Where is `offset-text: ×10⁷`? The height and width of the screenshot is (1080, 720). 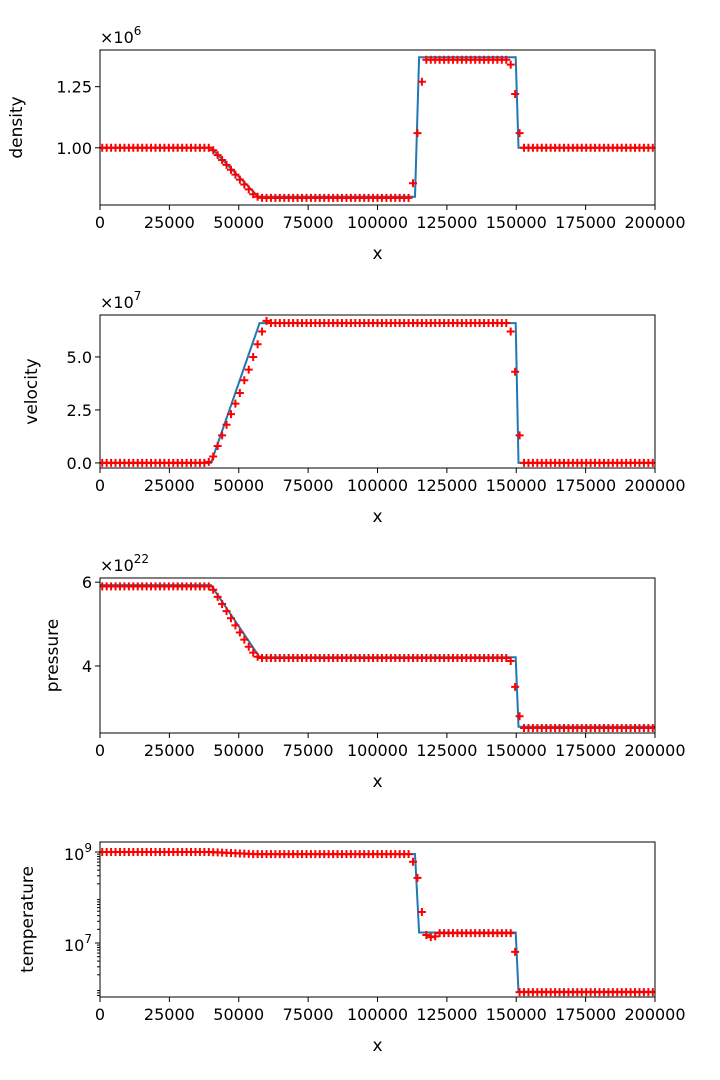 offset-text: ×10⁷ is located at coordinates (120, 300).